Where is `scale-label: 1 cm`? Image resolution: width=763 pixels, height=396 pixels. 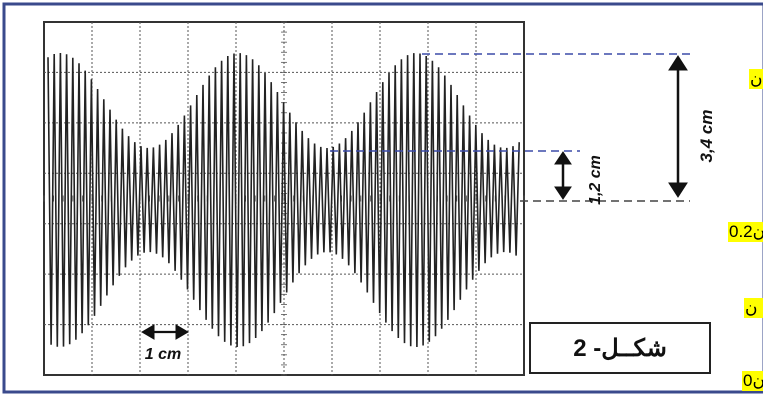 scale-label: 1 cm is located at coordinates (163, 354).